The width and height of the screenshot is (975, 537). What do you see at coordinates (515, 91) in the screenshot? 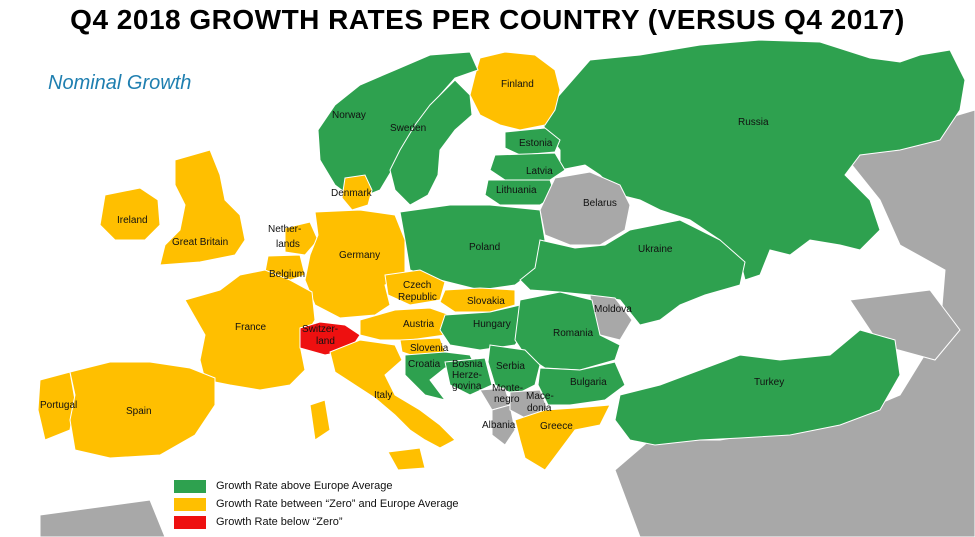
I see `country-finland` at bounding box center [515, 91].